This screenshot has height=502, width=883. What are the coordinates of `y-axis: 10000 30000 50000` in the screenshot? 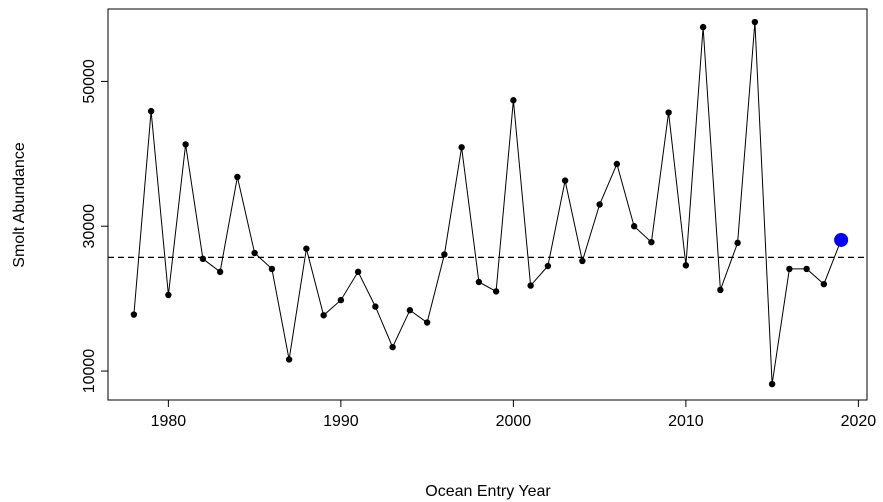 It's located at (94, 226).